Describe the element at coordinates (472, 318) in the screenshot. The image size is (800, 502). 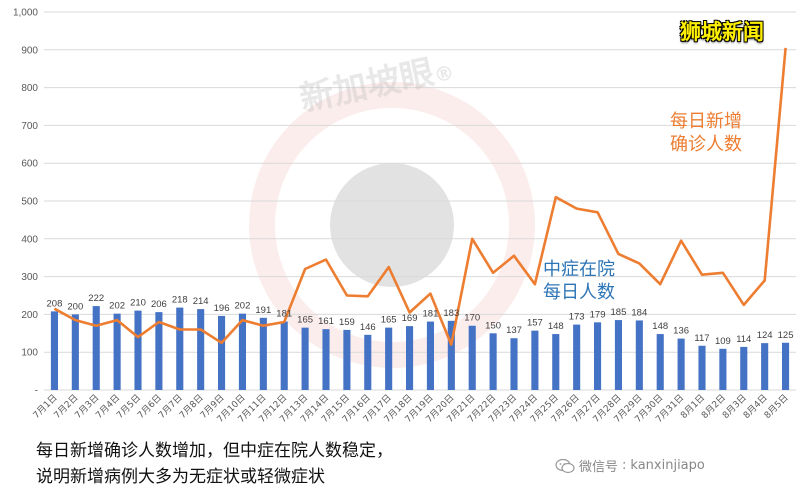
I see `bar-data-label: 170` at that location.